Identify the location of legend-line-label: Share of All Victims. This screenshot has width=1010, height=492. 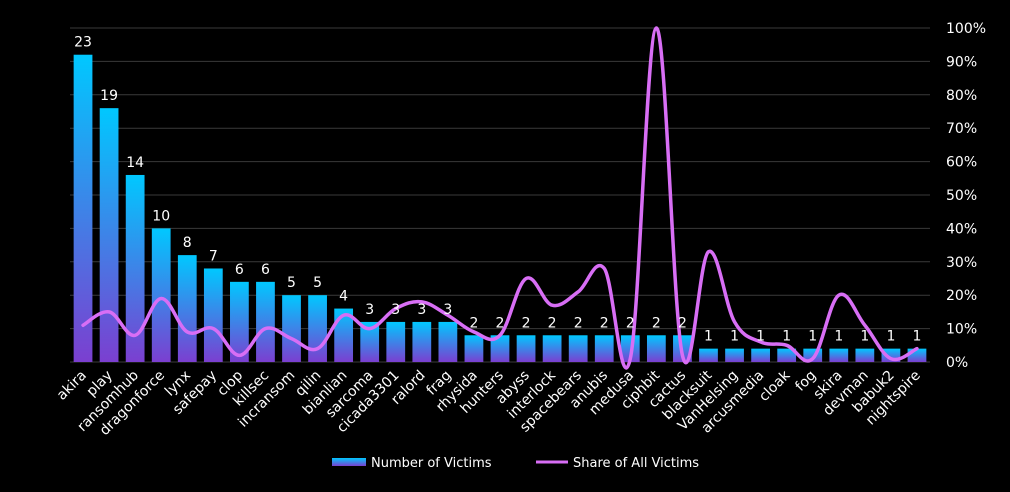
(636, 463).